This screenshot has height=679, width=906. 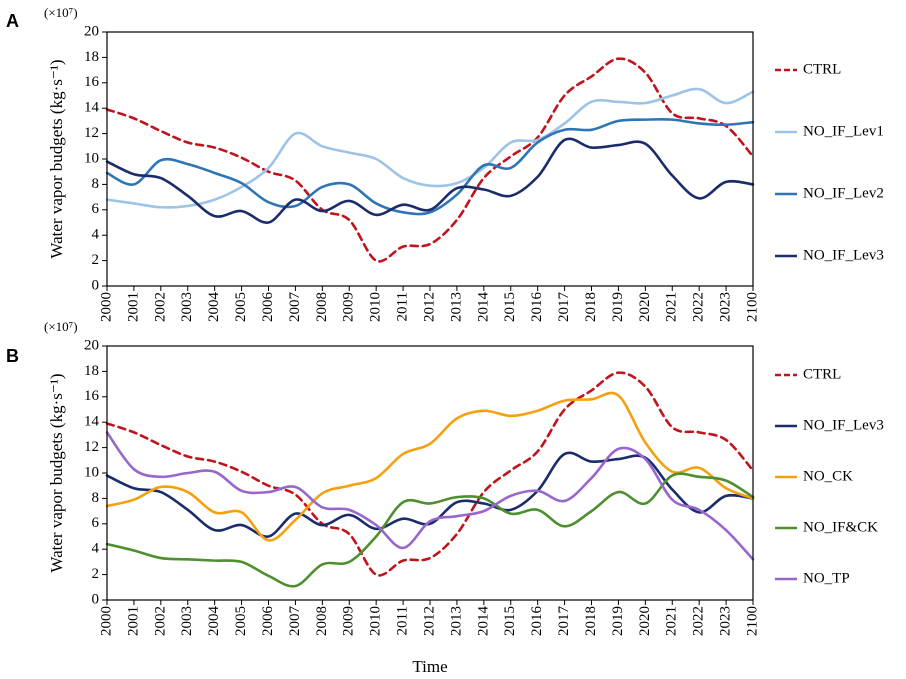 I want to click on panel-label: A, so click(x=12, y=21).